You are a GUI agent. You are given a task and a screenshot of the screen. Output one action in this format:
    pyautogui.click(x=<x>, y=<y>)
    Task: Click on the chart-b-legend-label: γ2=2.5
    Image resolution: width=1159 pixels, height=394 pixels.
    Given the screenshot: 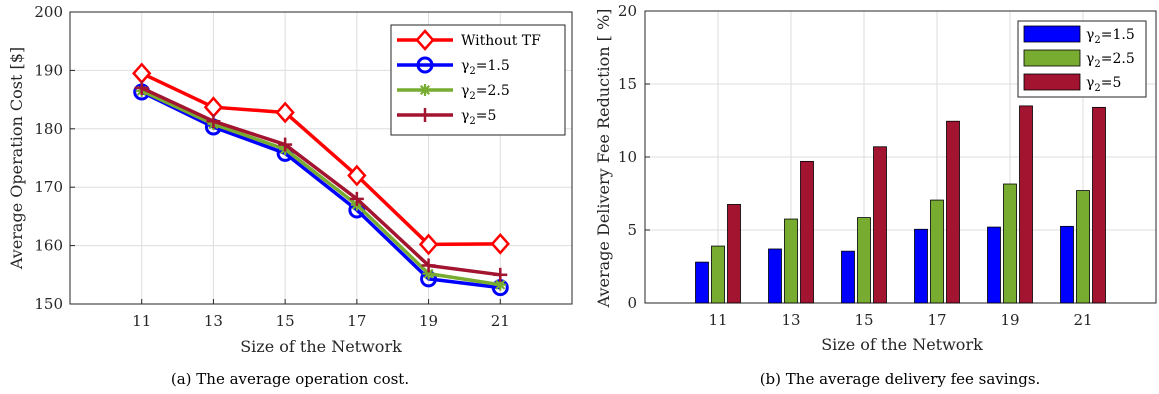 What is the action you would take?
    pyautogui.click(x=1110, y=60)
    